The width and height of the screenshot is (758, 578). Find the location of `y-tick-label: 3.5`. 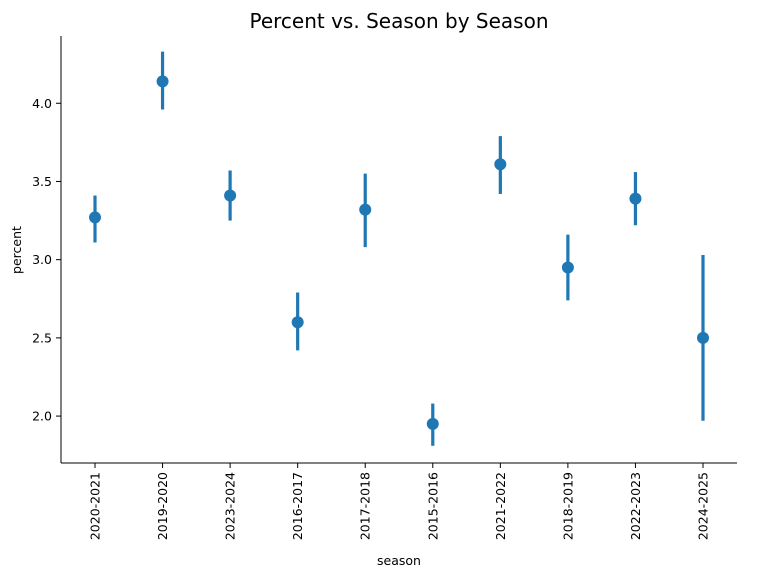

y-tick-label: 3.5 is located at coordinates (42, 181).